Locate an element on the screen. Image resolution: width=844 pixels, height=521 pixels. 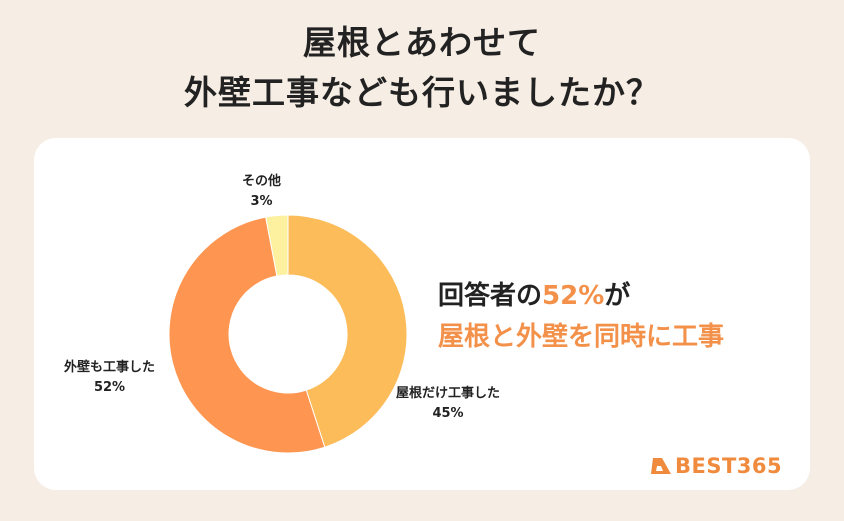
label-other: その他 3% is located at coordinates (261, 192).